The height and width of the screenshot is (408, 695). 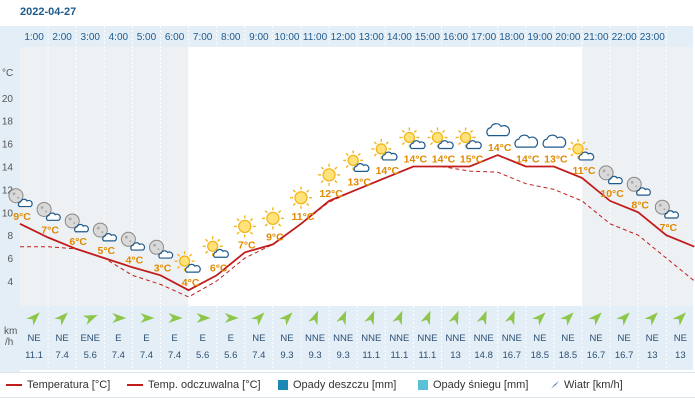 I want to click on hour-label: 3:00, so click(x=91, y=37).